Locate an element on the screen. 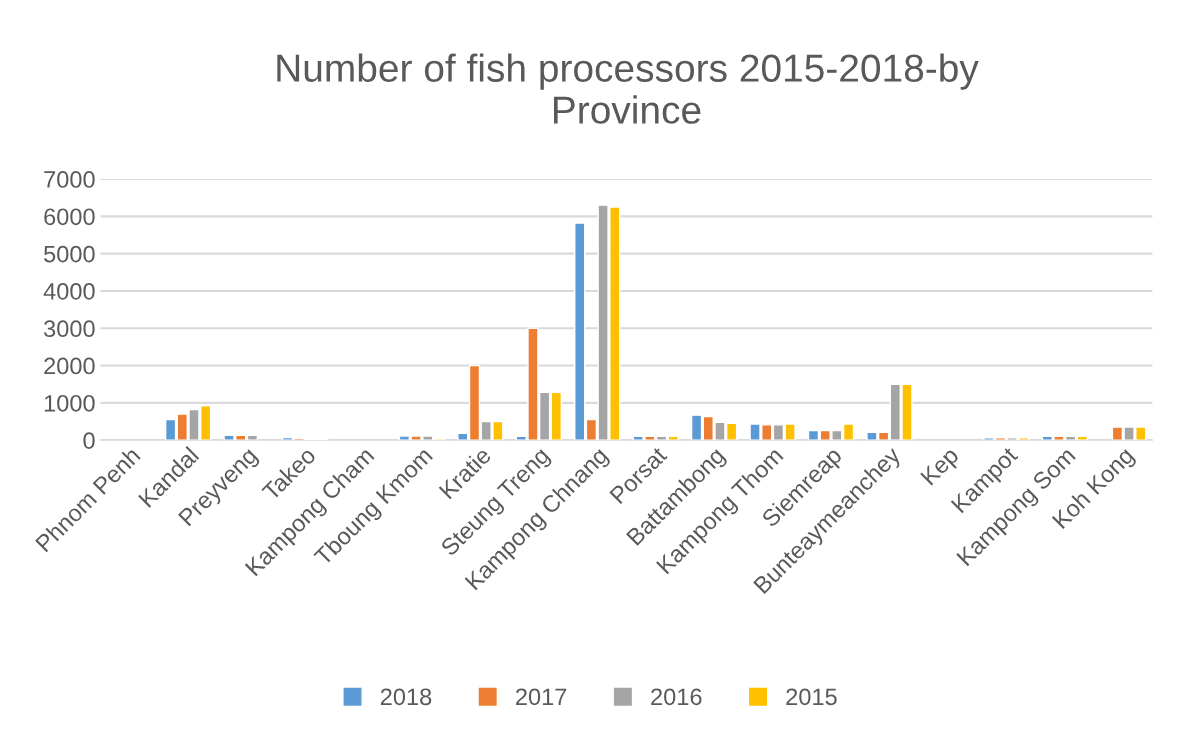 The width and height of the screenshot is (1182, 746). y-tick-label: 7000 is located at coordinates (69, 179).